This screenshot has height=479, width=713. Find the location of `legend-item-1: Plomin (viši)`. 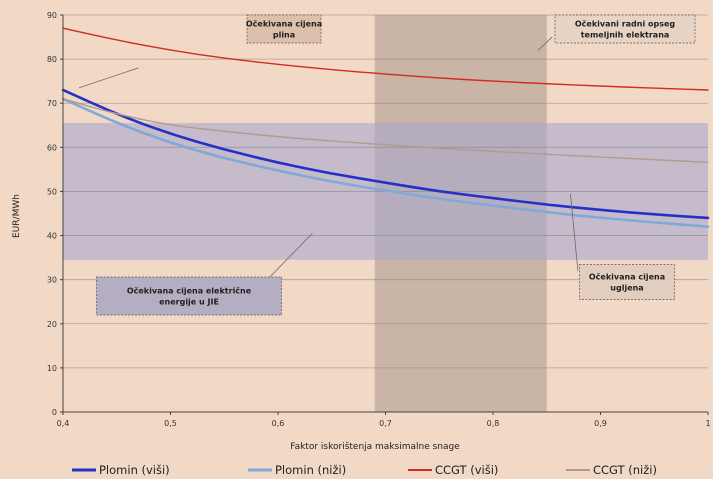

legend-item-1: Plomin (viši) is located at coordinates (121, 470).